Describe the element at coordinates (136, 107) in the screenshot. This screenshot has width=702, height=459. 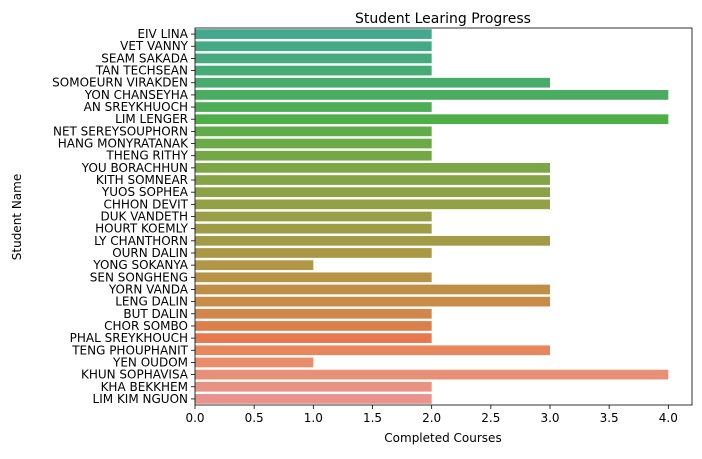
I see `y-tick-label: AN SREYKHUOCH` at that location.